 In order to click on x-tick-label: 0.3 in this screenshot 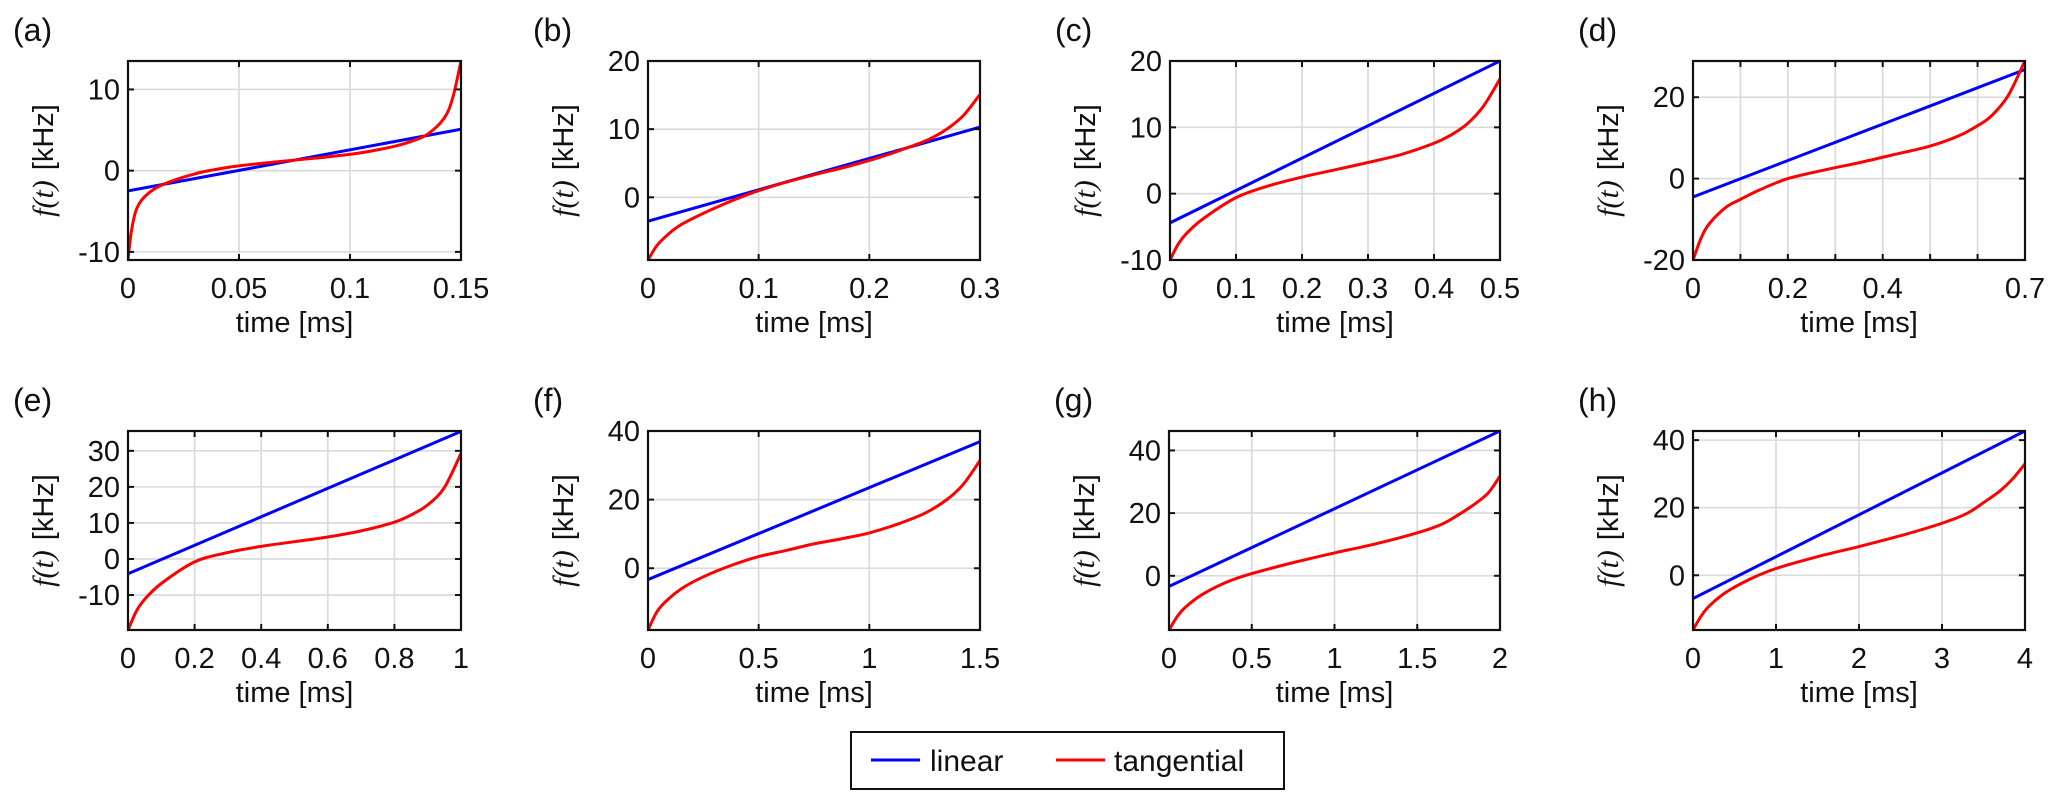, I will do `click(980, 289)`.